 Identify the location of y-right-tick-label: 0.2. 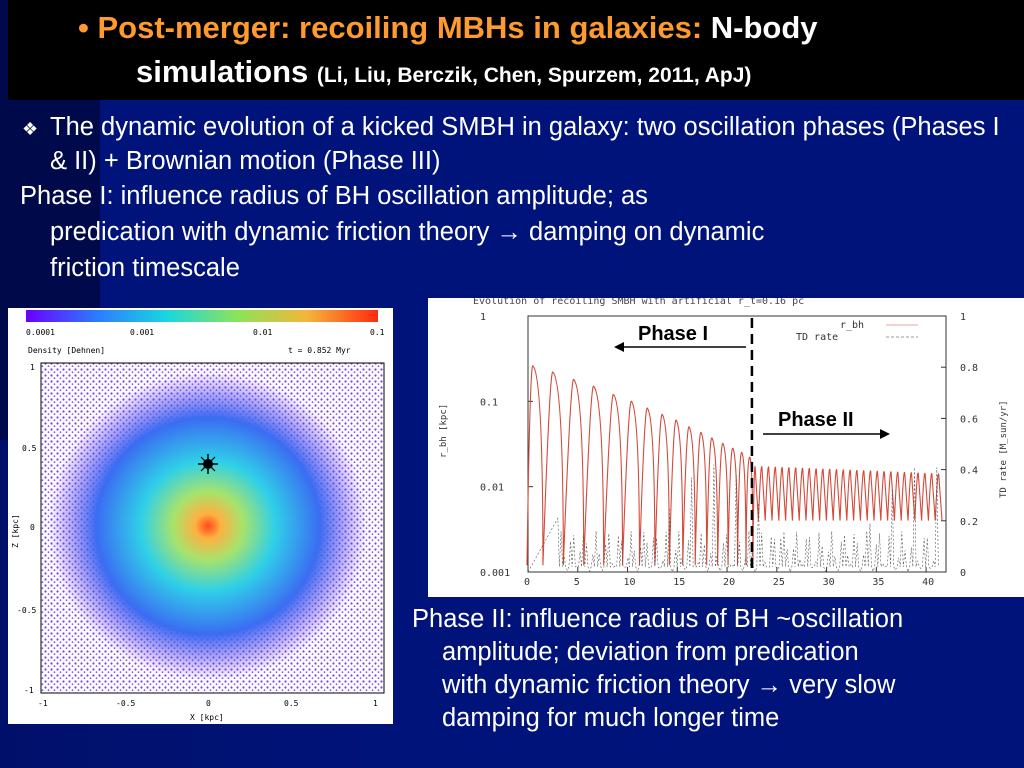
(969, 522).